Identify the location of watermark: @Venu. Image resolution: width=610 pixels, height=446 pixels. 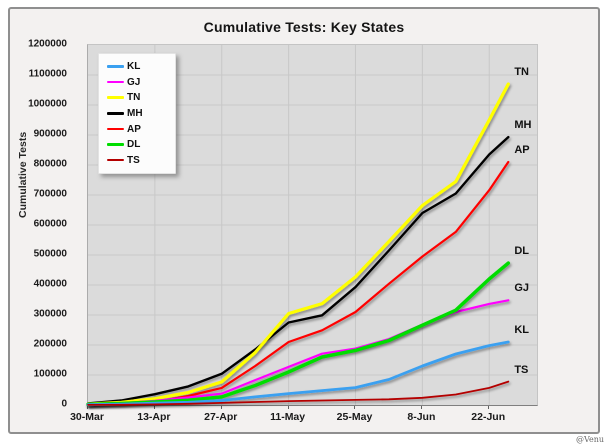
(590, 439).